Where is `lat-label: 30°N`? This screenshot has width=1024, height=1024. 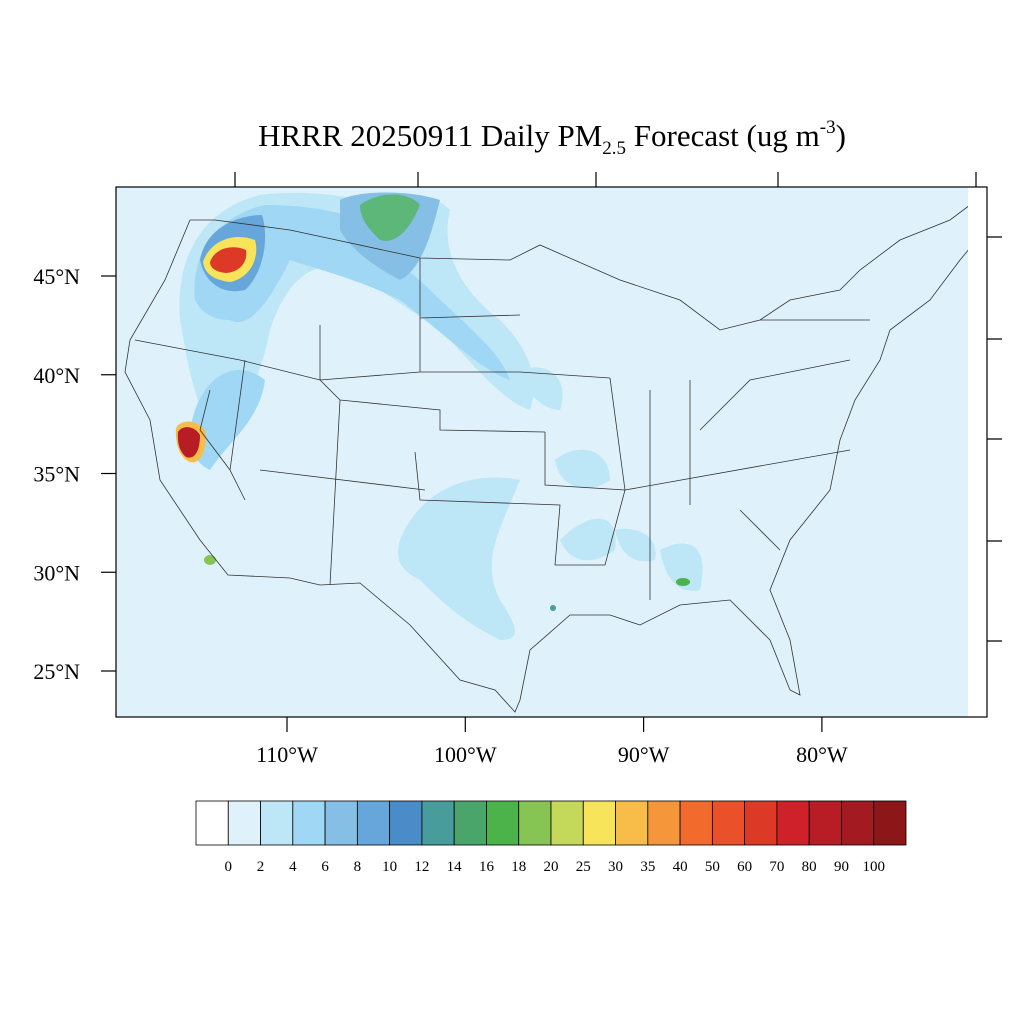
lat-label: 30°N is located at coordinates (56, 572).